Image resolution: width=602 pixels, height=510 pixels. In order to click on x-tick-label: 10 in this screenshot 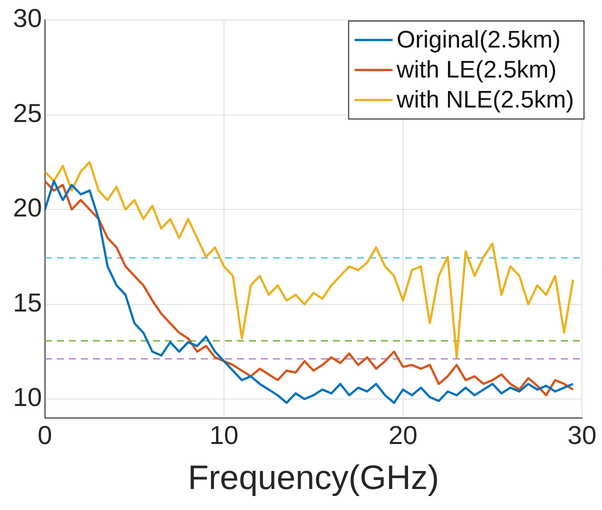, I will do `click(223, 435)`.